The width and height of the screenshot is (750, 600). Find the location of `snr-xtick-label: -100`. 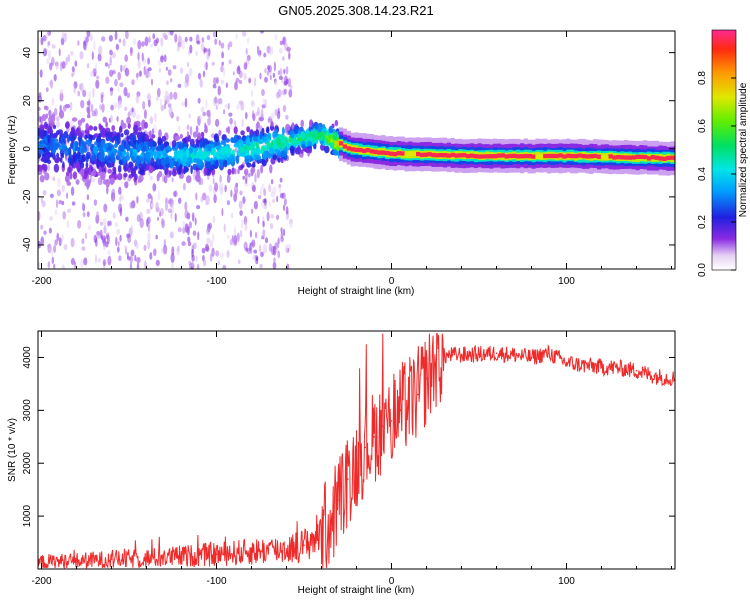

snr-xtick-label: -100 is located at coordinates (216, 581).